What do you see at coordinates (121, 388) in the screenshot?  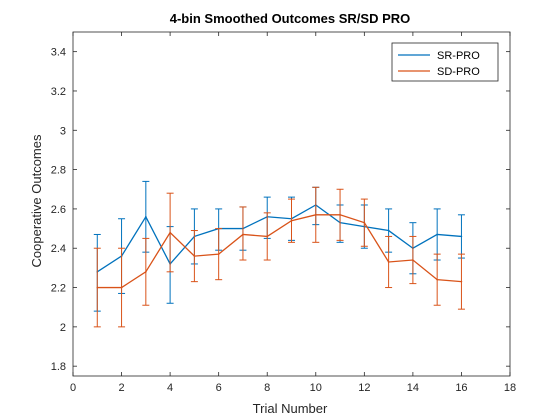 I see `x-tick-label: 2` at bounding box center [121, 388].